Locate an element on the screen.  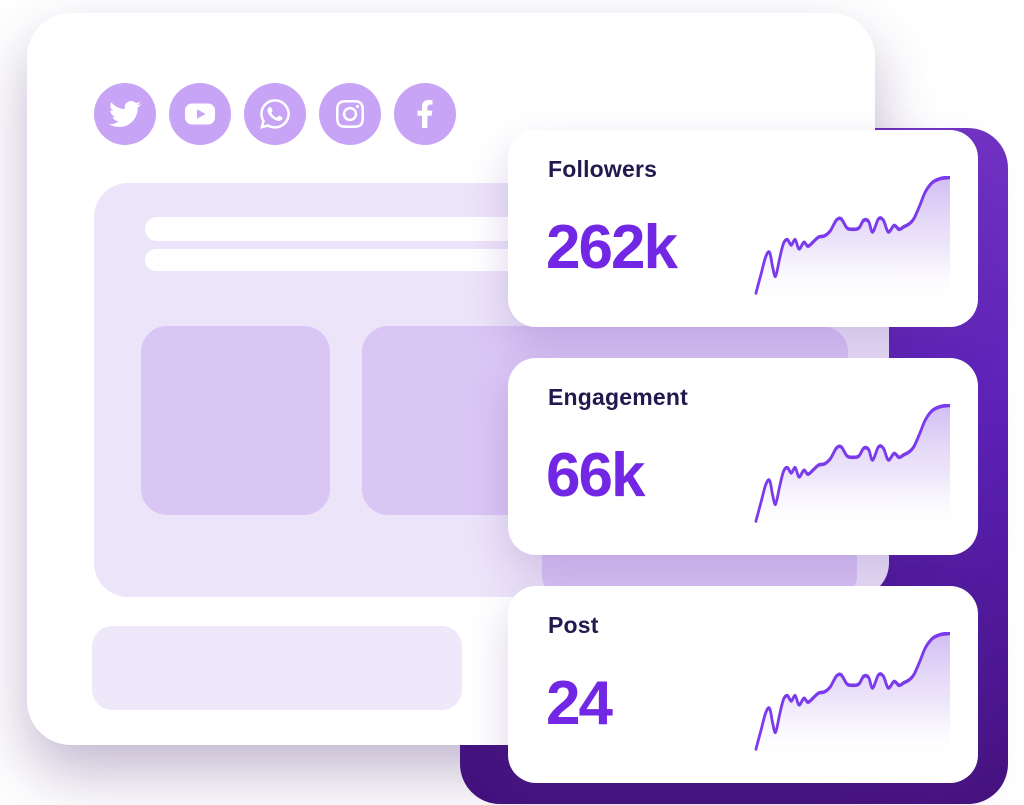
stat-card-engagement: Engagement 66k is located at coordinates (743, 456).